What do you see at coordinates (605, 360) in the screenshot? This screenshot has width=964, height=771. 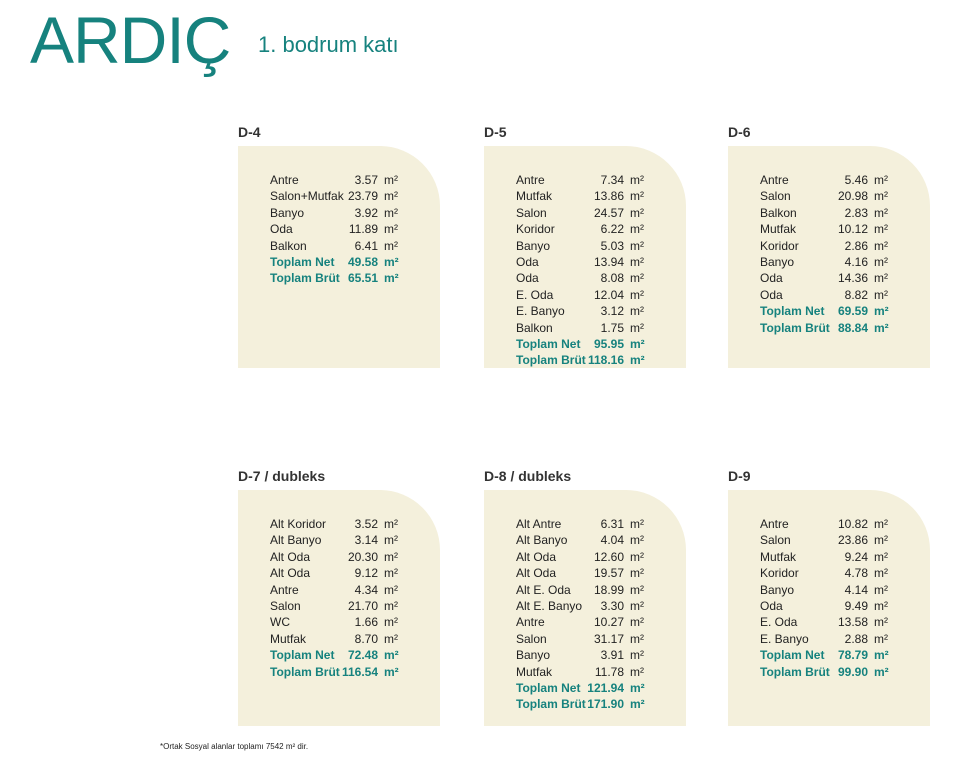 I see `area-value: 118.16` at bounding box center [605, 360].